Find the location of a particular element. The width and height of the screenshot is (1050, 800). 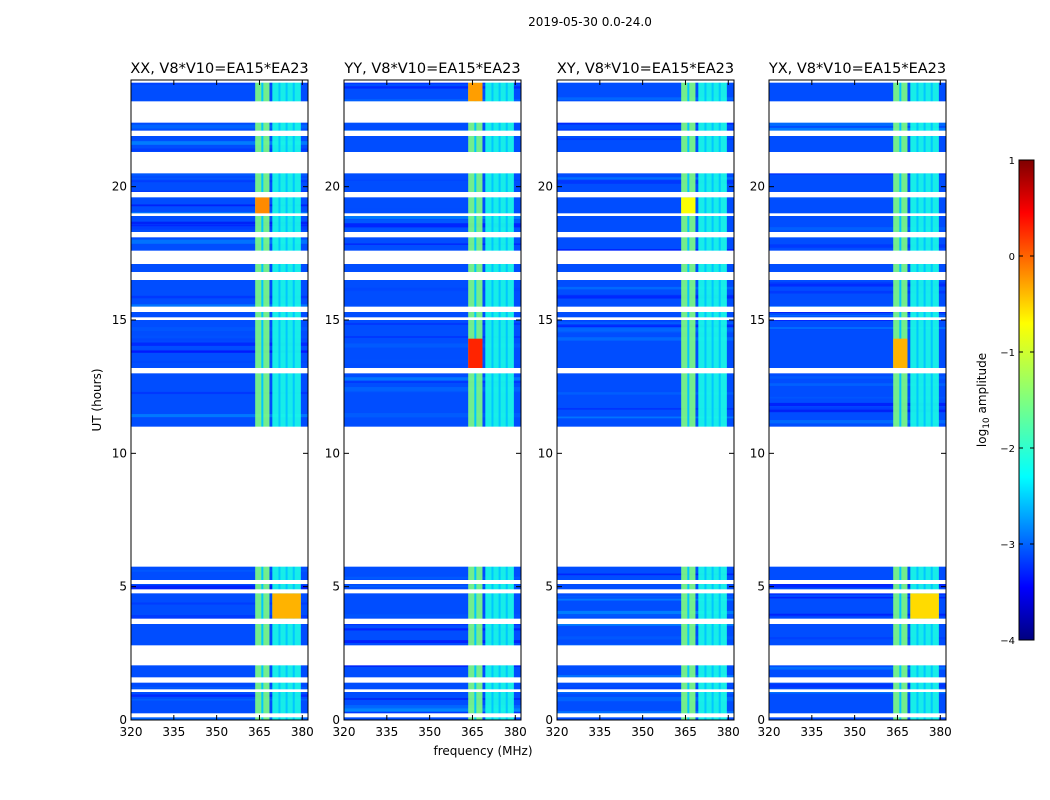

panel-title: YY, V8*V10=EA15*EA23 is located at coordinates (431, 69).